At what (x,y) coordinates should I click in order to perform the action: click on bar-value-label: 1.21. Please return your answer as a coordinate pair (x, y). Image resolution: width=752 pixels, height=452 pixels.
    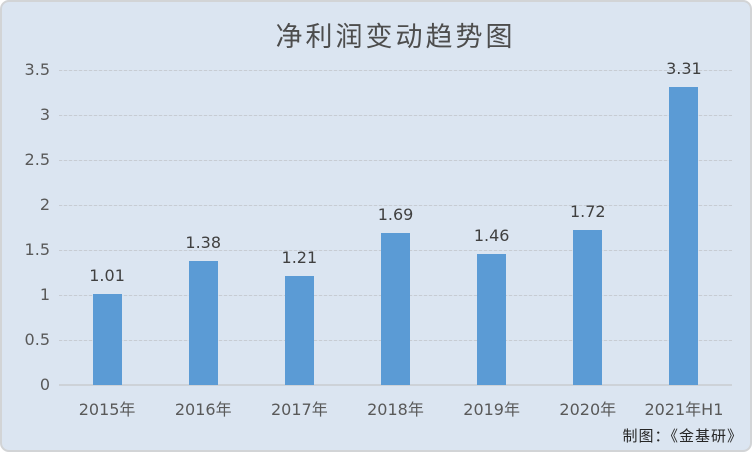
    Looking at the image, I should click on (299, 258).